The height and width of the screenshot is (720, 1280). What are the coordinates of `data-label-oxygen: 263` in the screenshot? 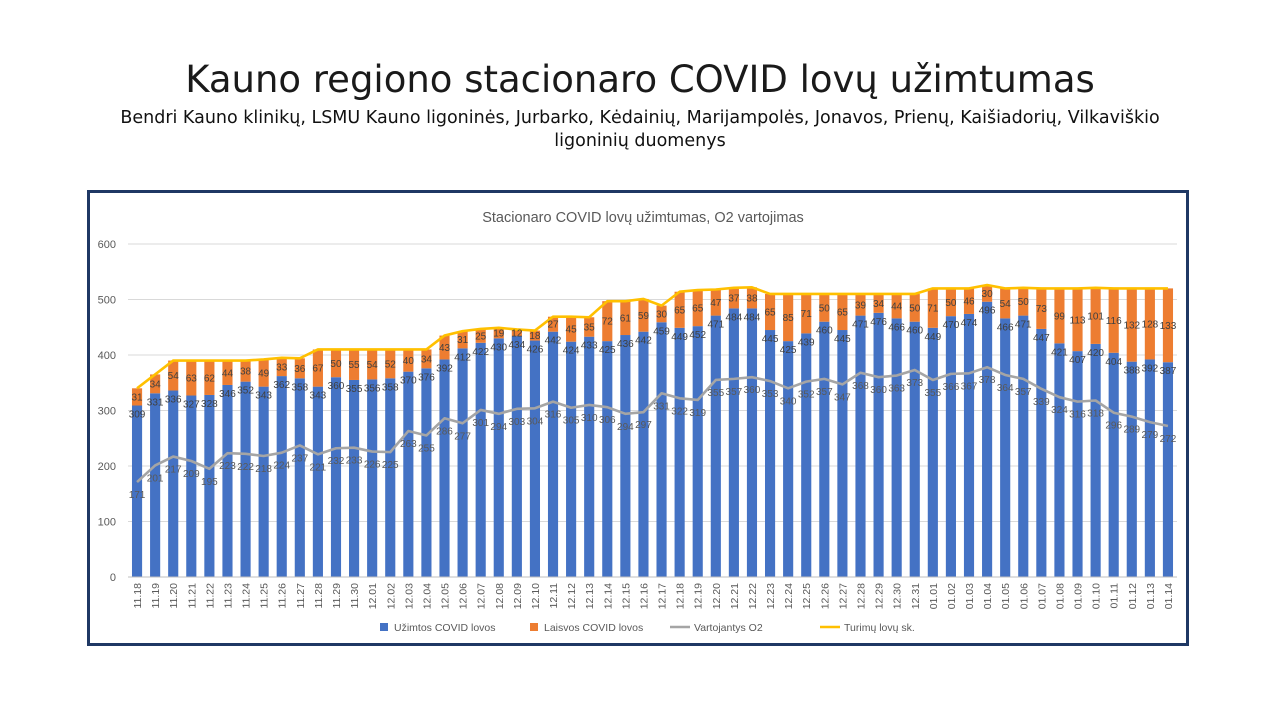 It's located at (408, 444).